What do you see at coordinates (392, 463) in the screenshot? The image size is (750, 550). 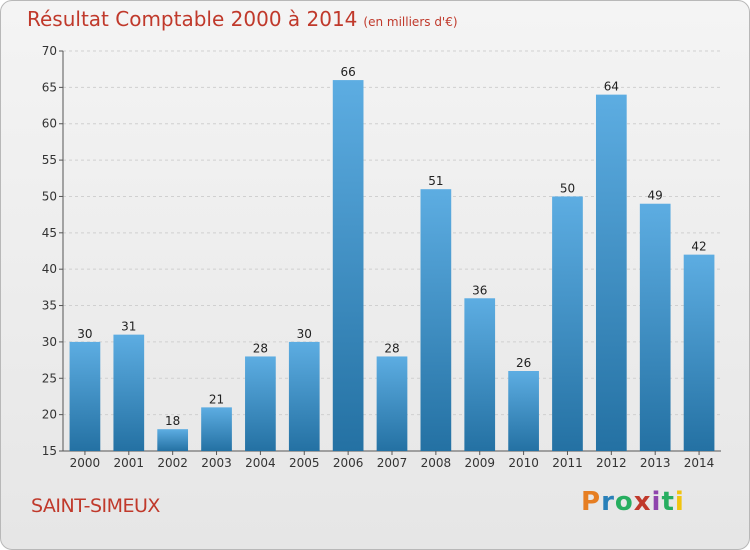 I see `x-tick-label: 2007` at bounding box center [392, 463].